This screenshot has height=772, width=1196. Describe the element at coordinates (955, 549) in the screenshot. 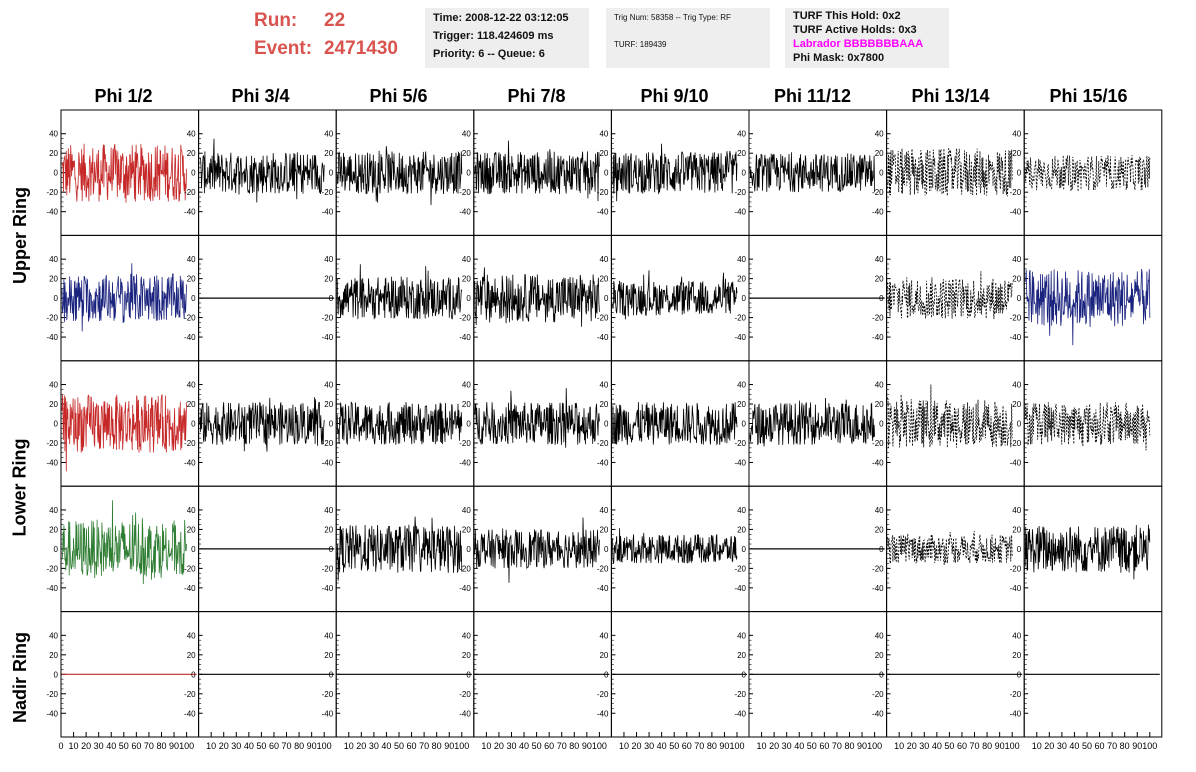

I see `plot-frame` at that location.